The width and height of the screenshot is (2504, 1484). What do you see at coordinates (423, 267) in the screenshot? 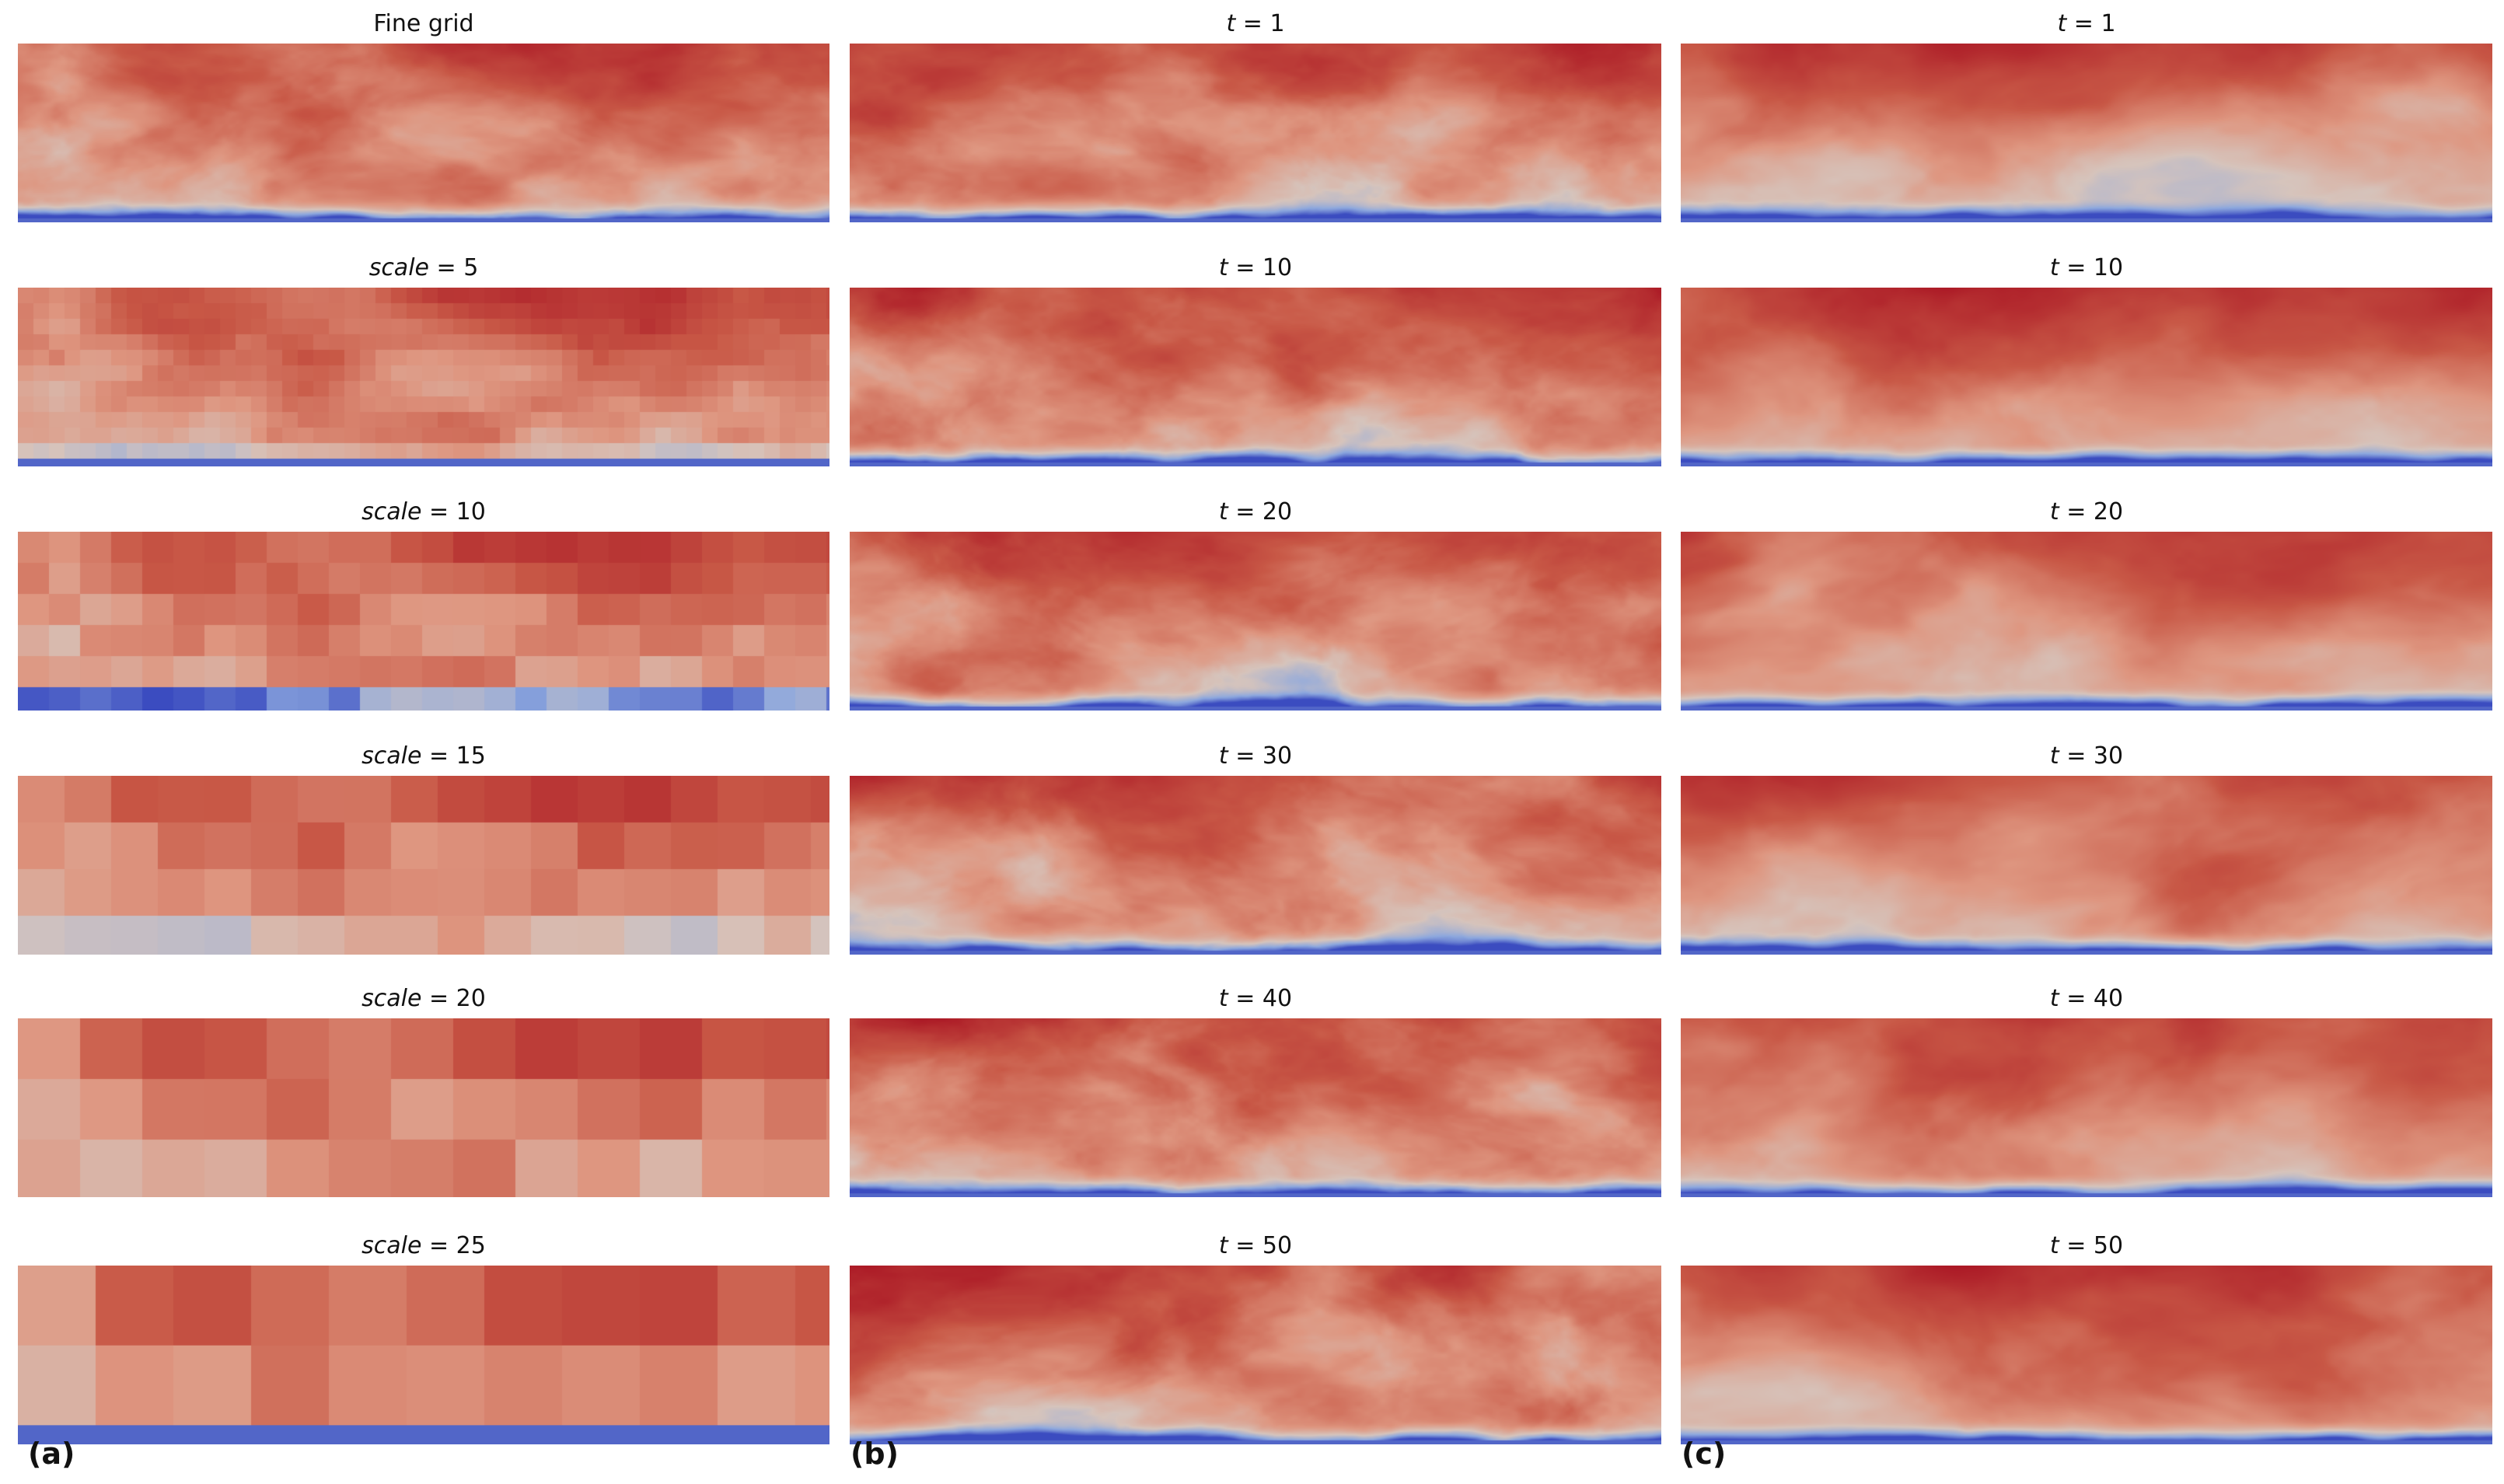
I see `panel-title: scale = 5` at bounding box center [423, 267].